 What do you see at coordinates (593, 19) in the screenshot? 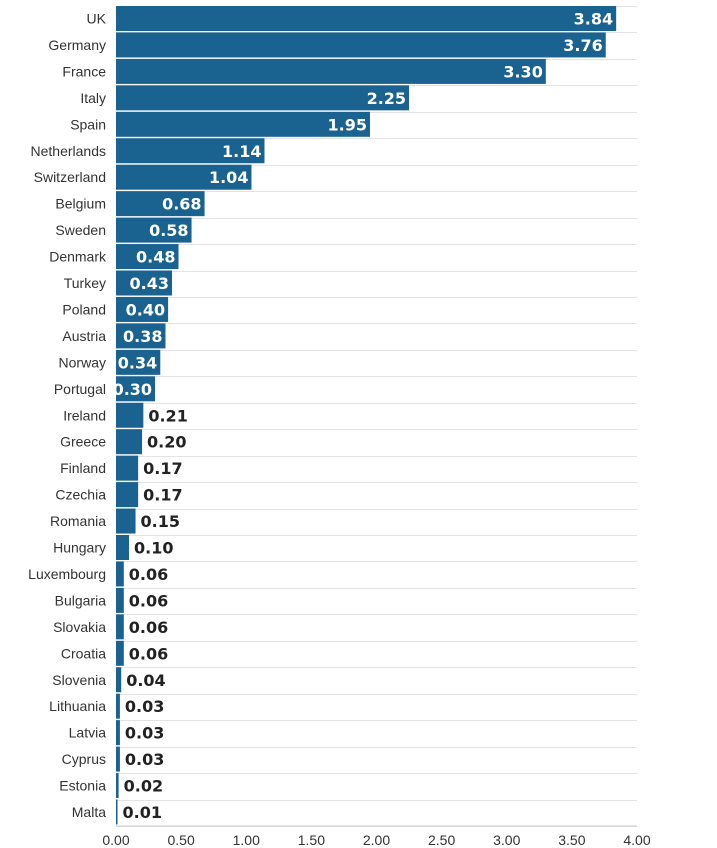
I see `value-label: 3.84` at bounding box center [593, 19].